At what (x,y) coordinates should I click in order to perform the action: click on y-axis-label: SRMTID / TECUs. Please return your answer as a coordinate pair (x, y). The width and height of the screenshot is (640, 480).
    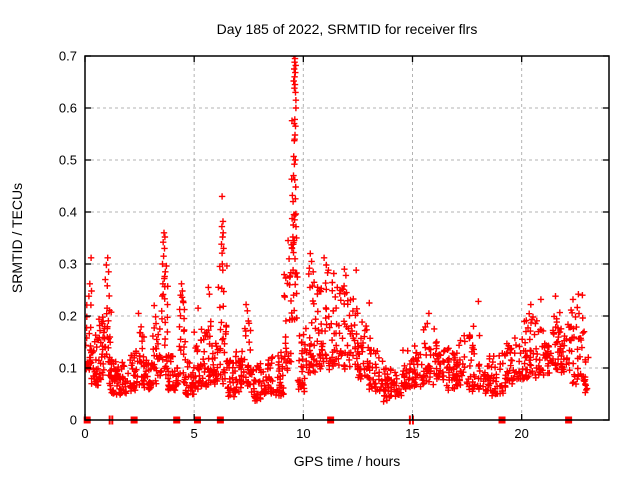
    Looking at the image, I should click on (17, 238).